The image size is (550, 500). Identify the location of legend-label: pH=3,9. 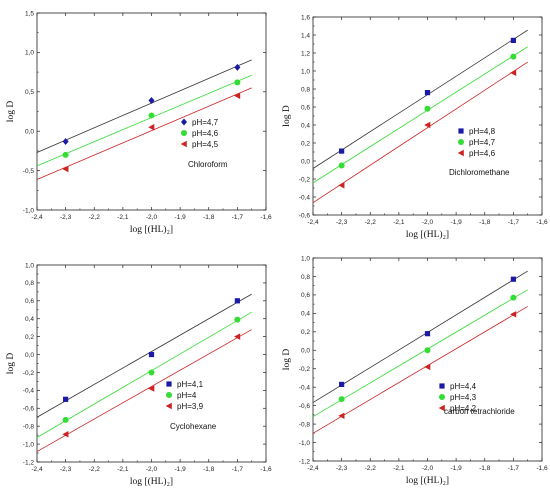
(190, 406).